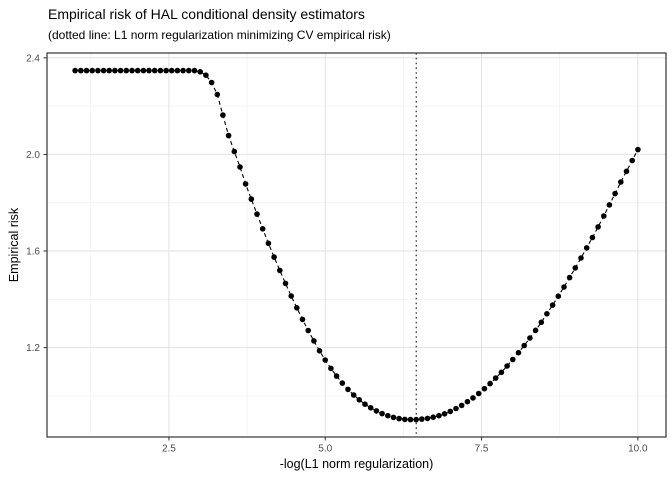  What do you see at coordinates (33, 252) in the screenshot?
I see `y-tick-label: 1.6` at bounding box center [33, 252].